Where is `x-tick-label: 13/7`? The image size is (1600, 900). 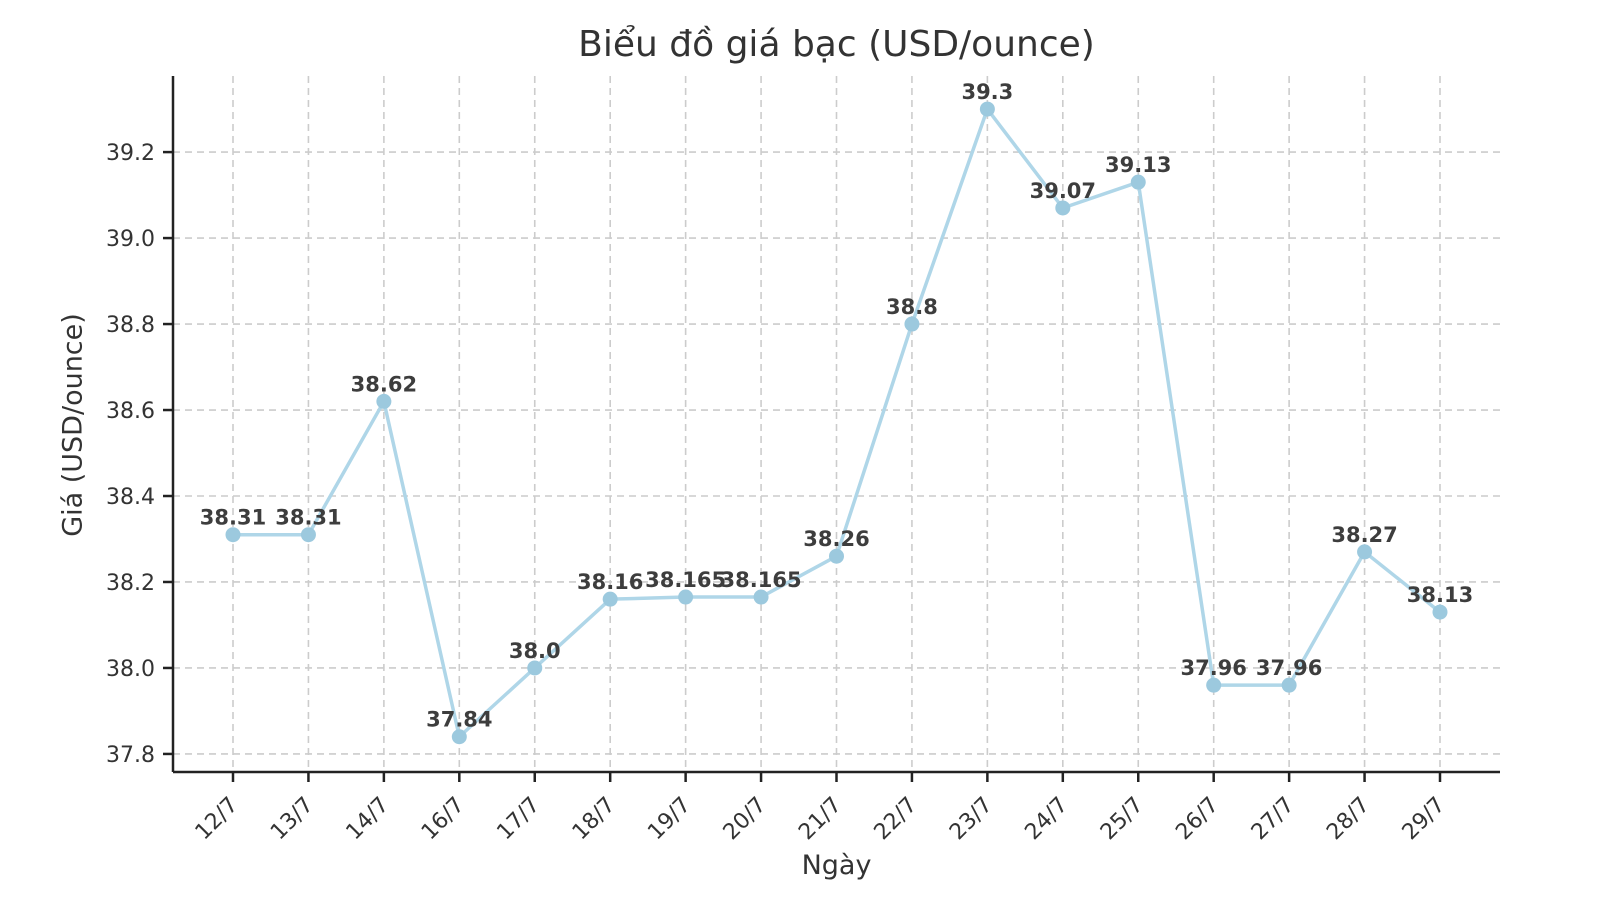
x-tick-label: 13/7 is located at coordinates (292, 819).